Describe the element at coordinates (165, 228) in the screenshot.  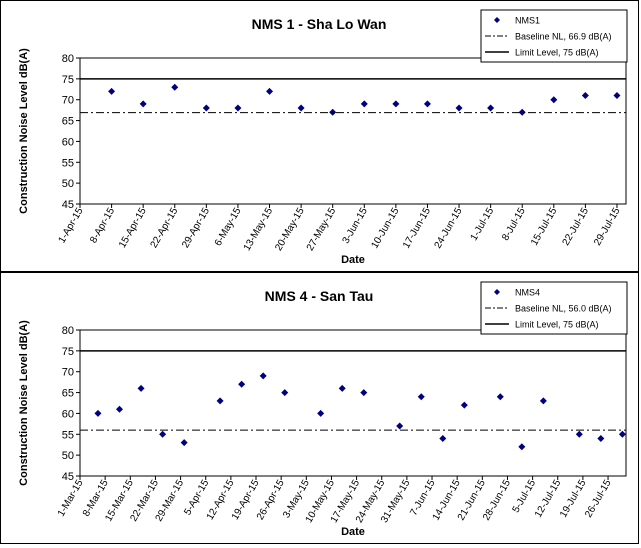
I see `x-tick-label: 22-Apr-15` at that location.